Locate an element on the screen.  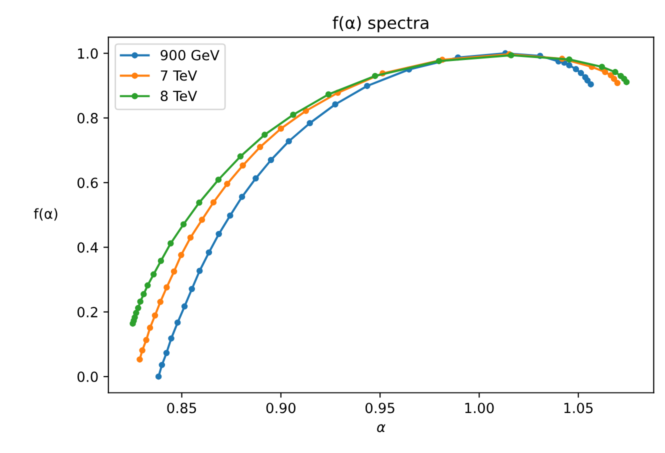
x-tick-label: 1.00 is located at coordinates (479, 408).